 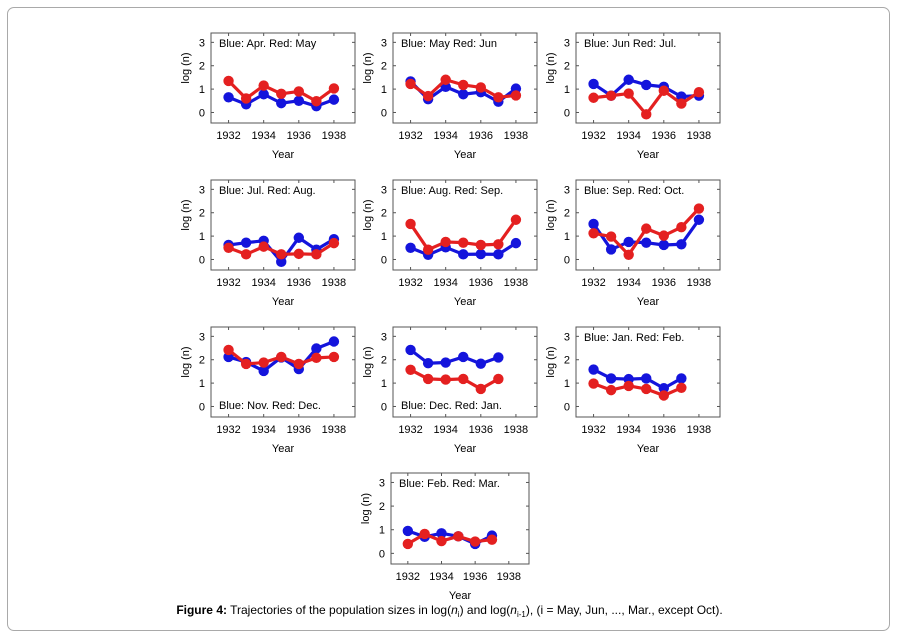 I want to click on panel-annotation: Blue: Sep. Red: Oct., so click(x=634, y=191).